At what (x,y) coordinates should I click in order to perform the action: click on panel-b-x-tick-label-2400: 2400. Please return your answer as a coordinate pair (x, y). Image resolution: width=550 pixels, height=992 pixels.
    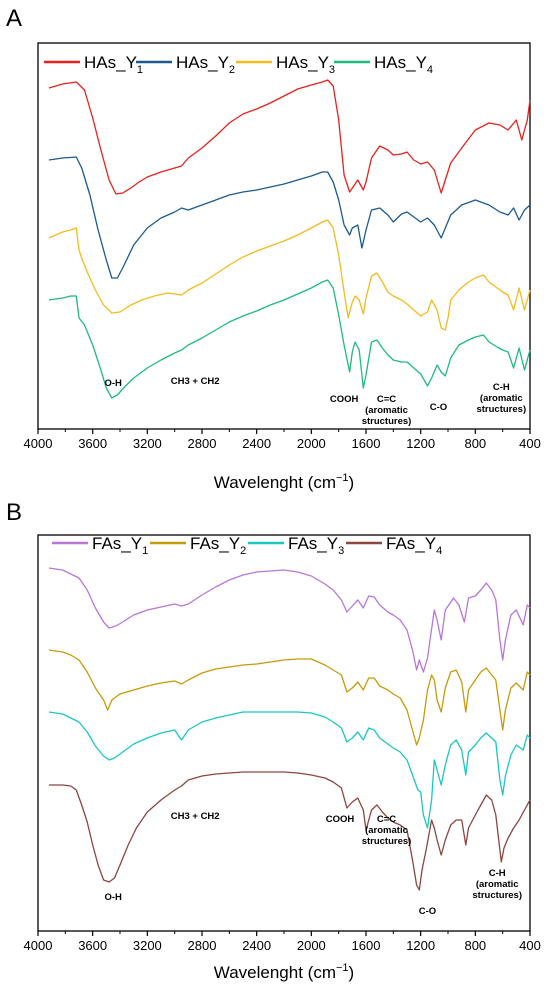
    Looking at the image, I should click on (256, 945).